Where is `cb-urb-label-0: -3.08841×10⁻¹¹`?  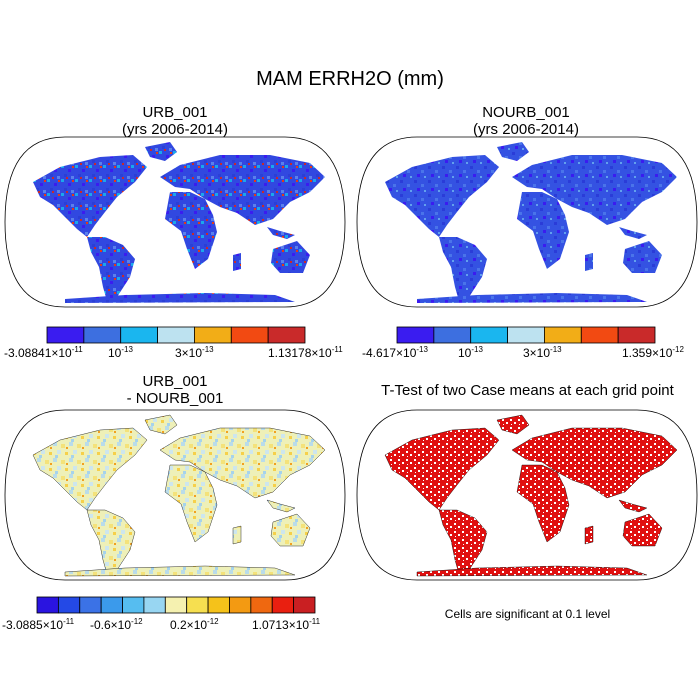
cb-urb-label-0: -3.08841×10⁻¹¹ is located at coordinates (43, 352).